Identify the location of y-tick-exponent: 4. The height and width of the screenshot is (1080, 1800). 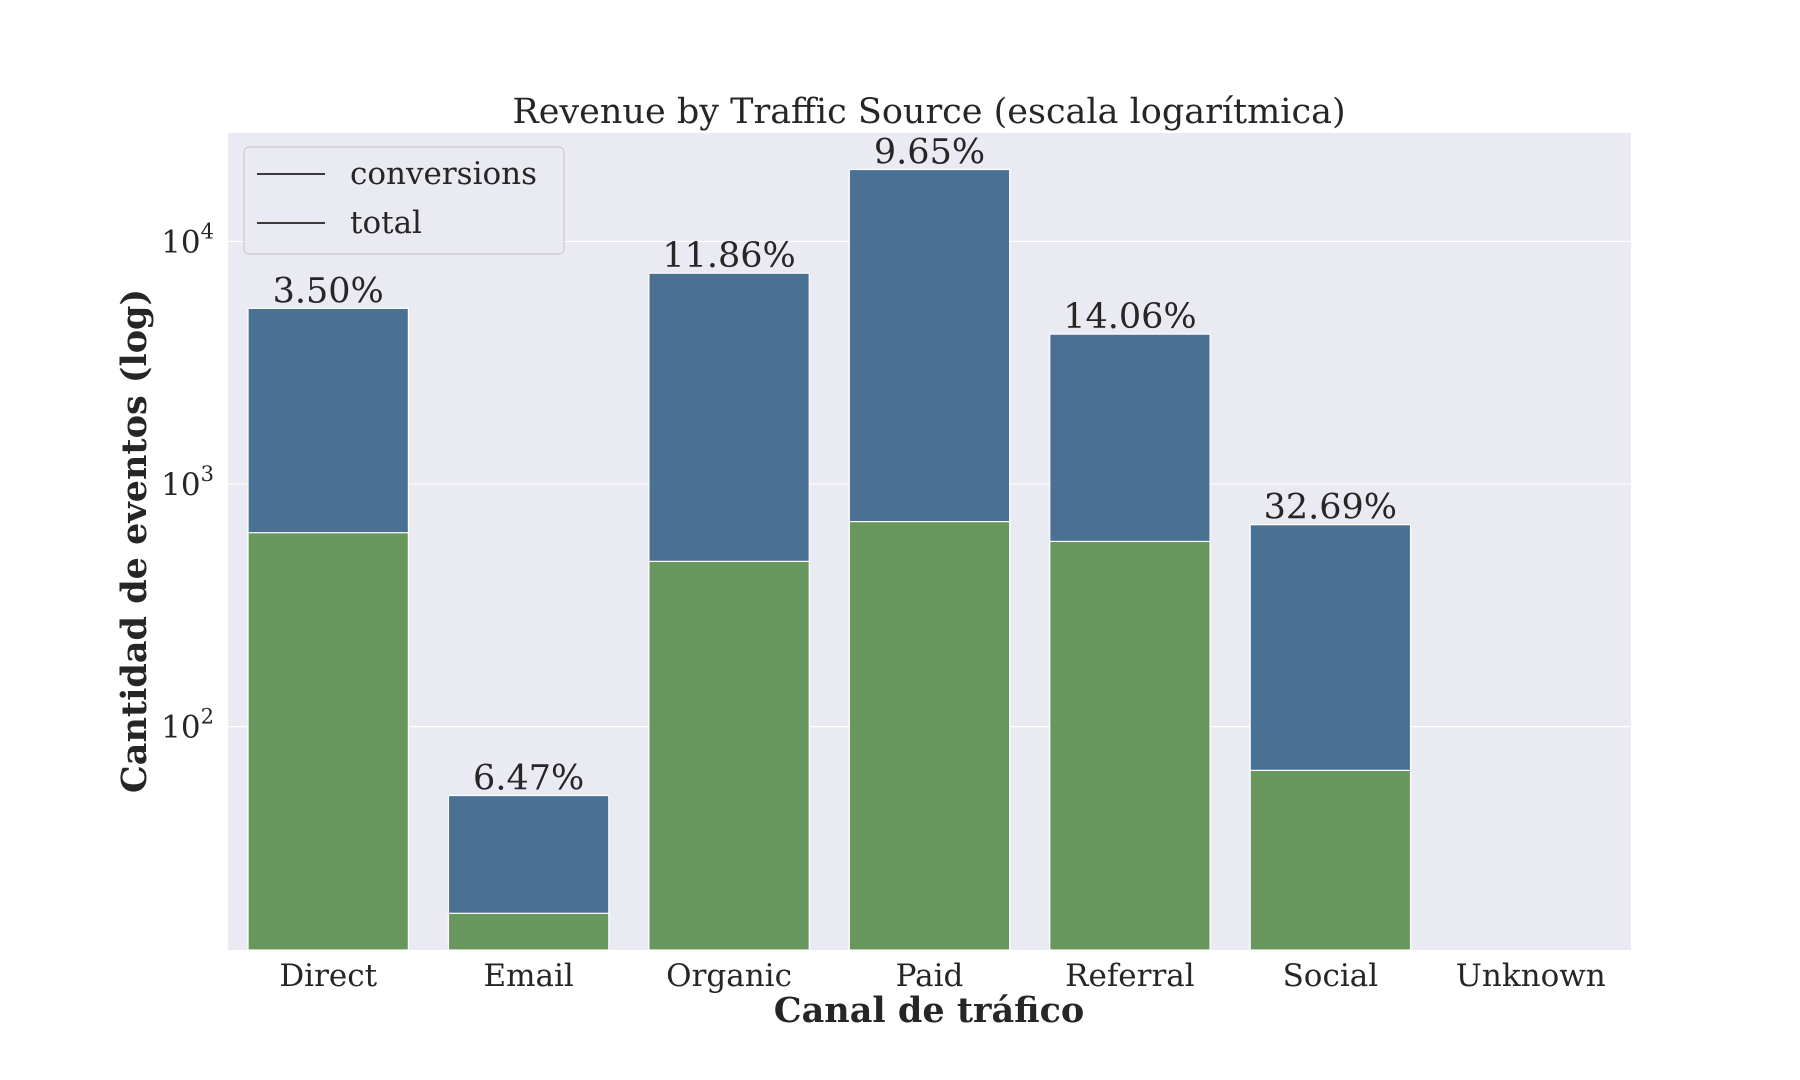
(207, 231).